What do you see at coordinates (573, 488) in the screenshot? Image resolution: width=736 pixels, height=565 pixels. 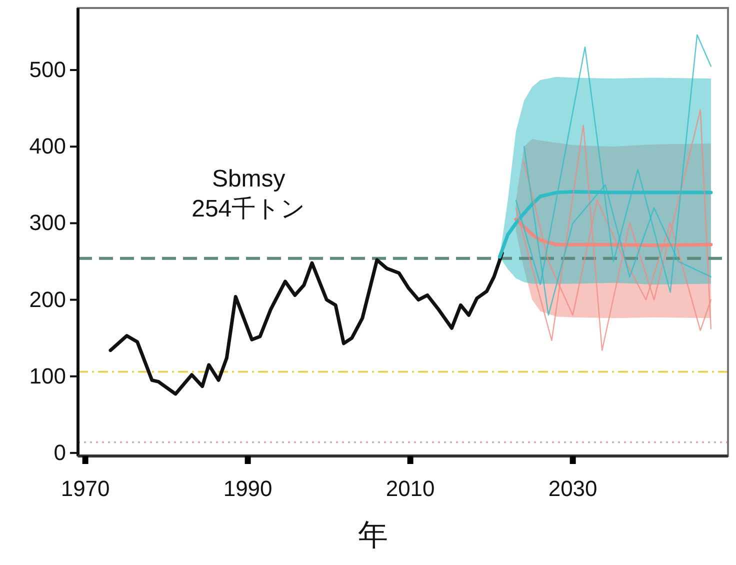 I see `x-tick-label: 2030` at bounding box center [573, 488].